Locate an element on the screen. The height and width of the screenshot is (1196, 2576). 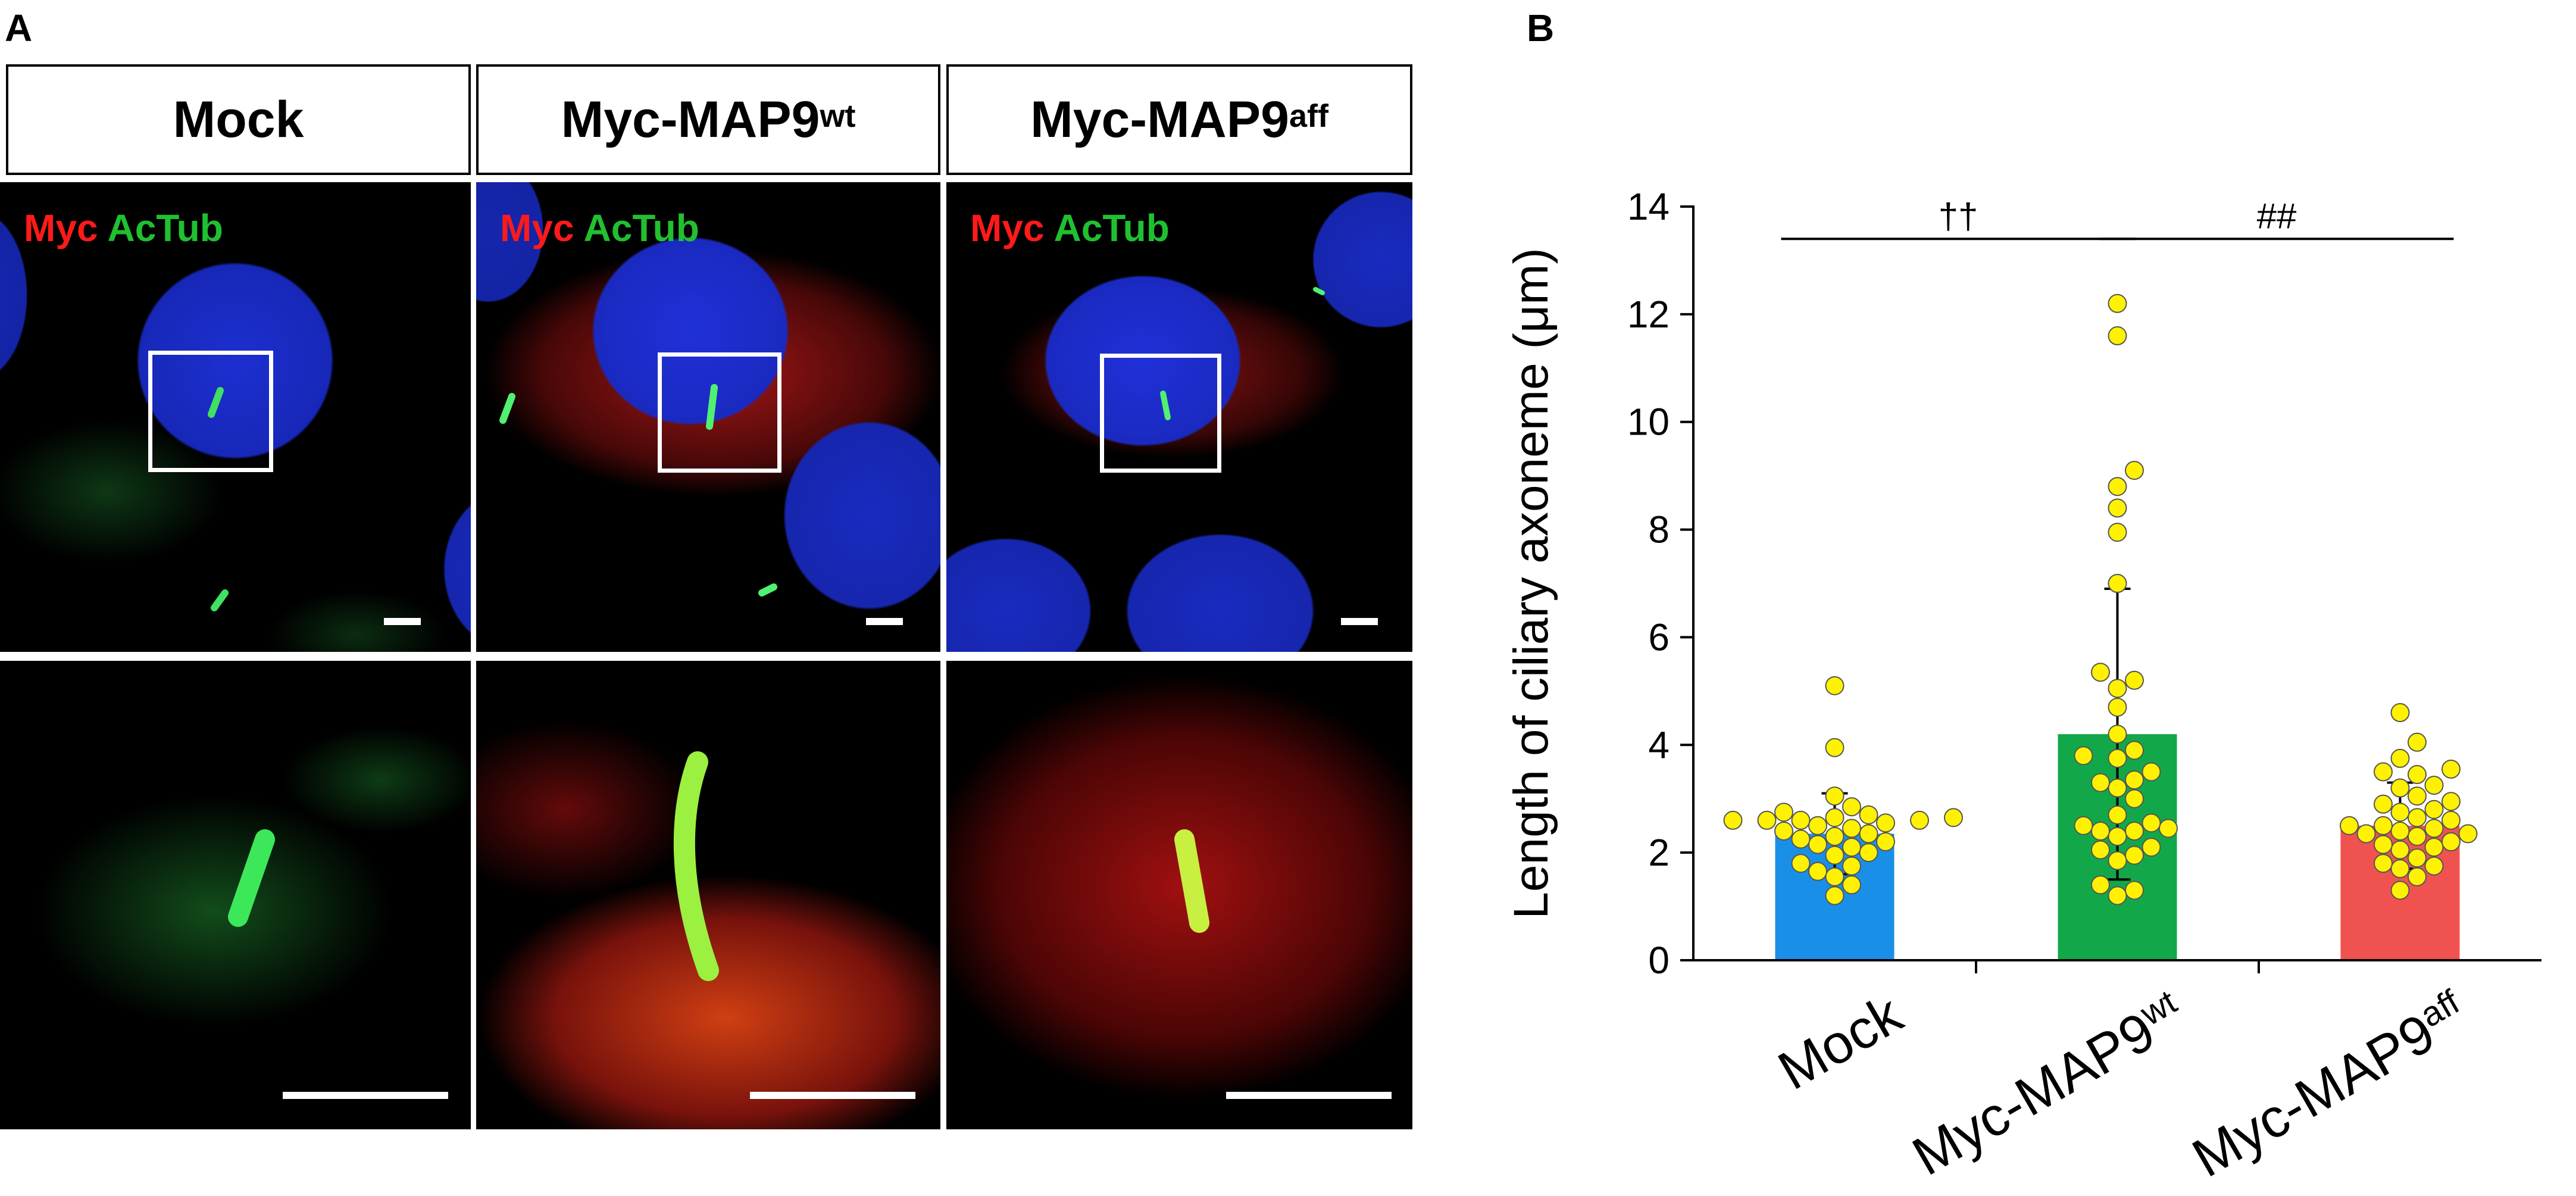
mock-cilium-signal is located at coordinates (218, 499).